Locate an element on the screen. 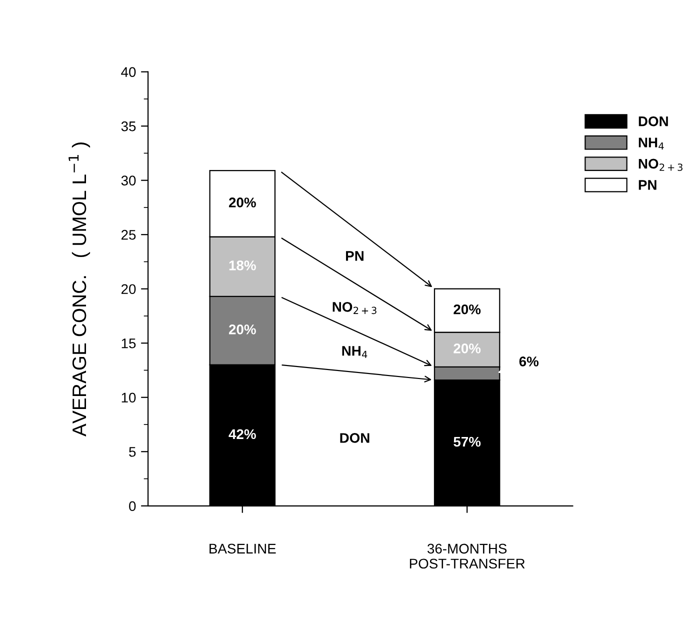 The image size is (695, 630). legend-label: NO$_{2+3}$ is located at coordinates (660, 164).